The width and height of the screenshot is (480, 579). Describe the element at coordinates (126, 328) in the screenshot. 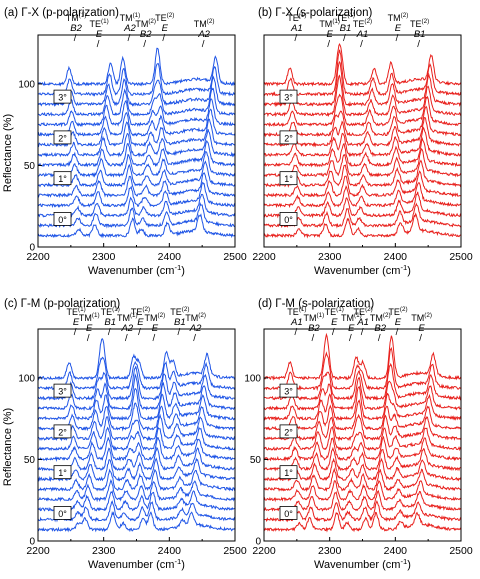

I see `peak-label-symmetry: A2` at that location.